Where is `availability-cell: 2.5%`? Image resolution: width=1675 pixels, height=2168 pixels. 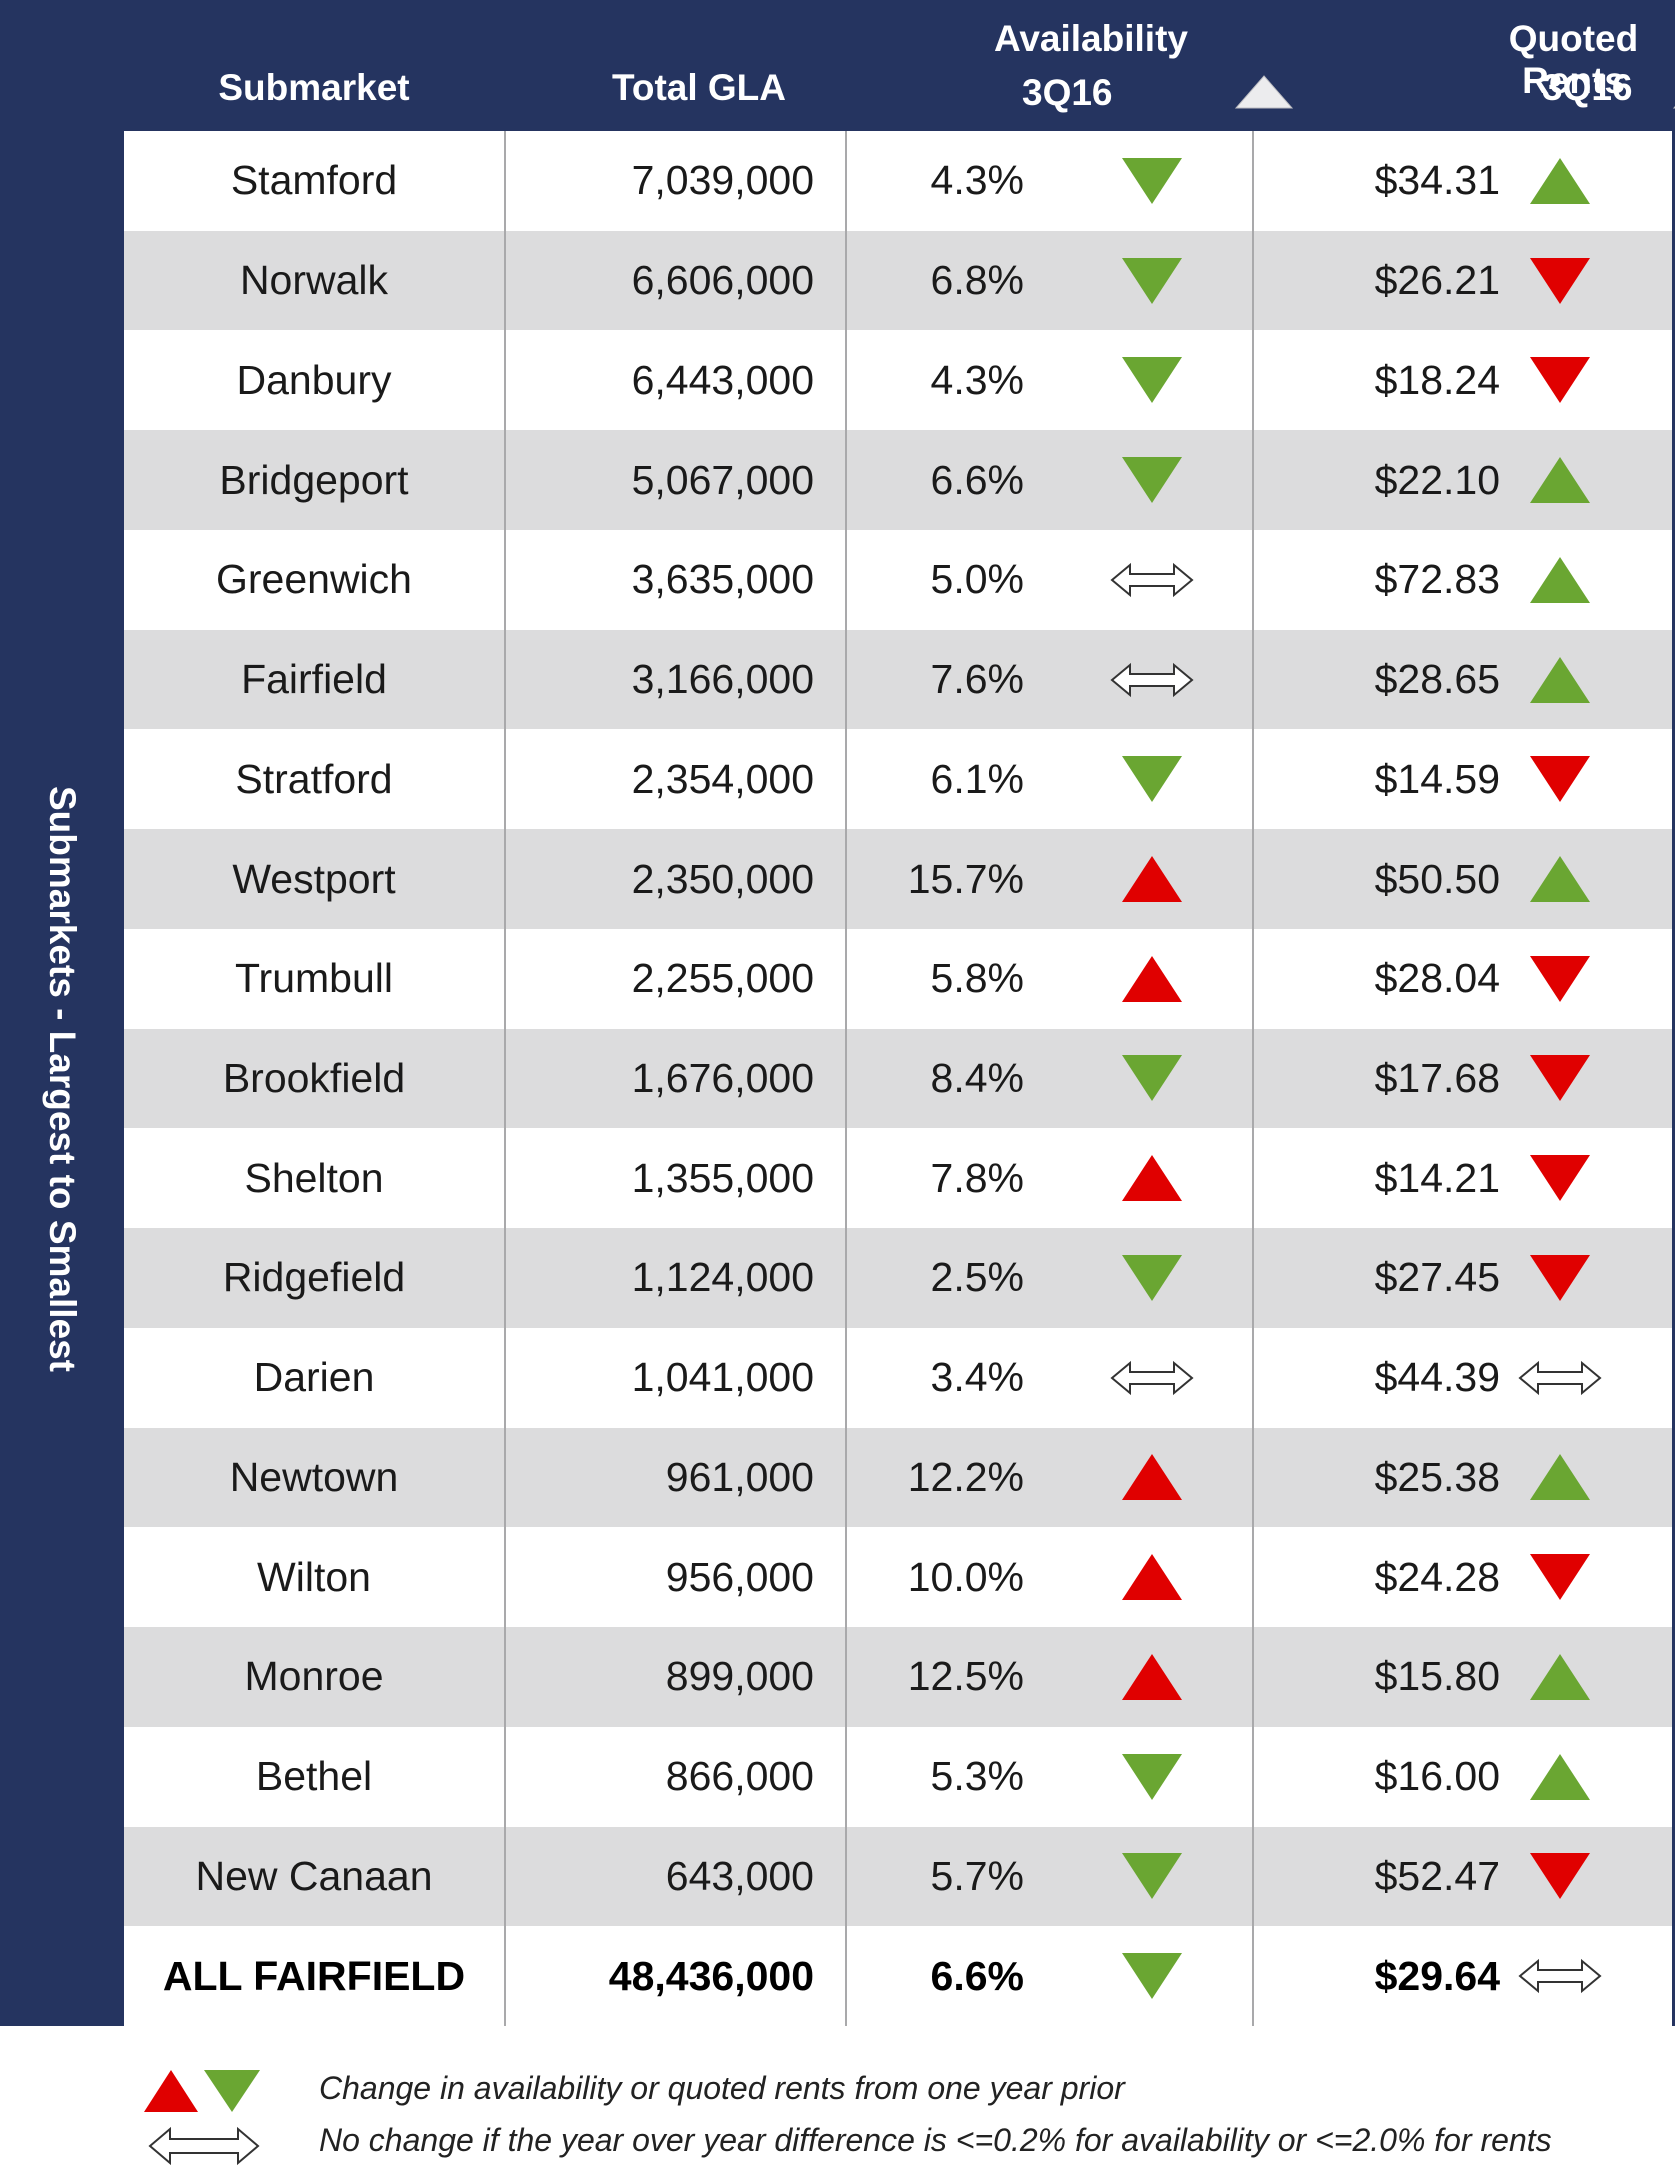 availability-cell: 2.5% is located at coordinates (959, 1278).